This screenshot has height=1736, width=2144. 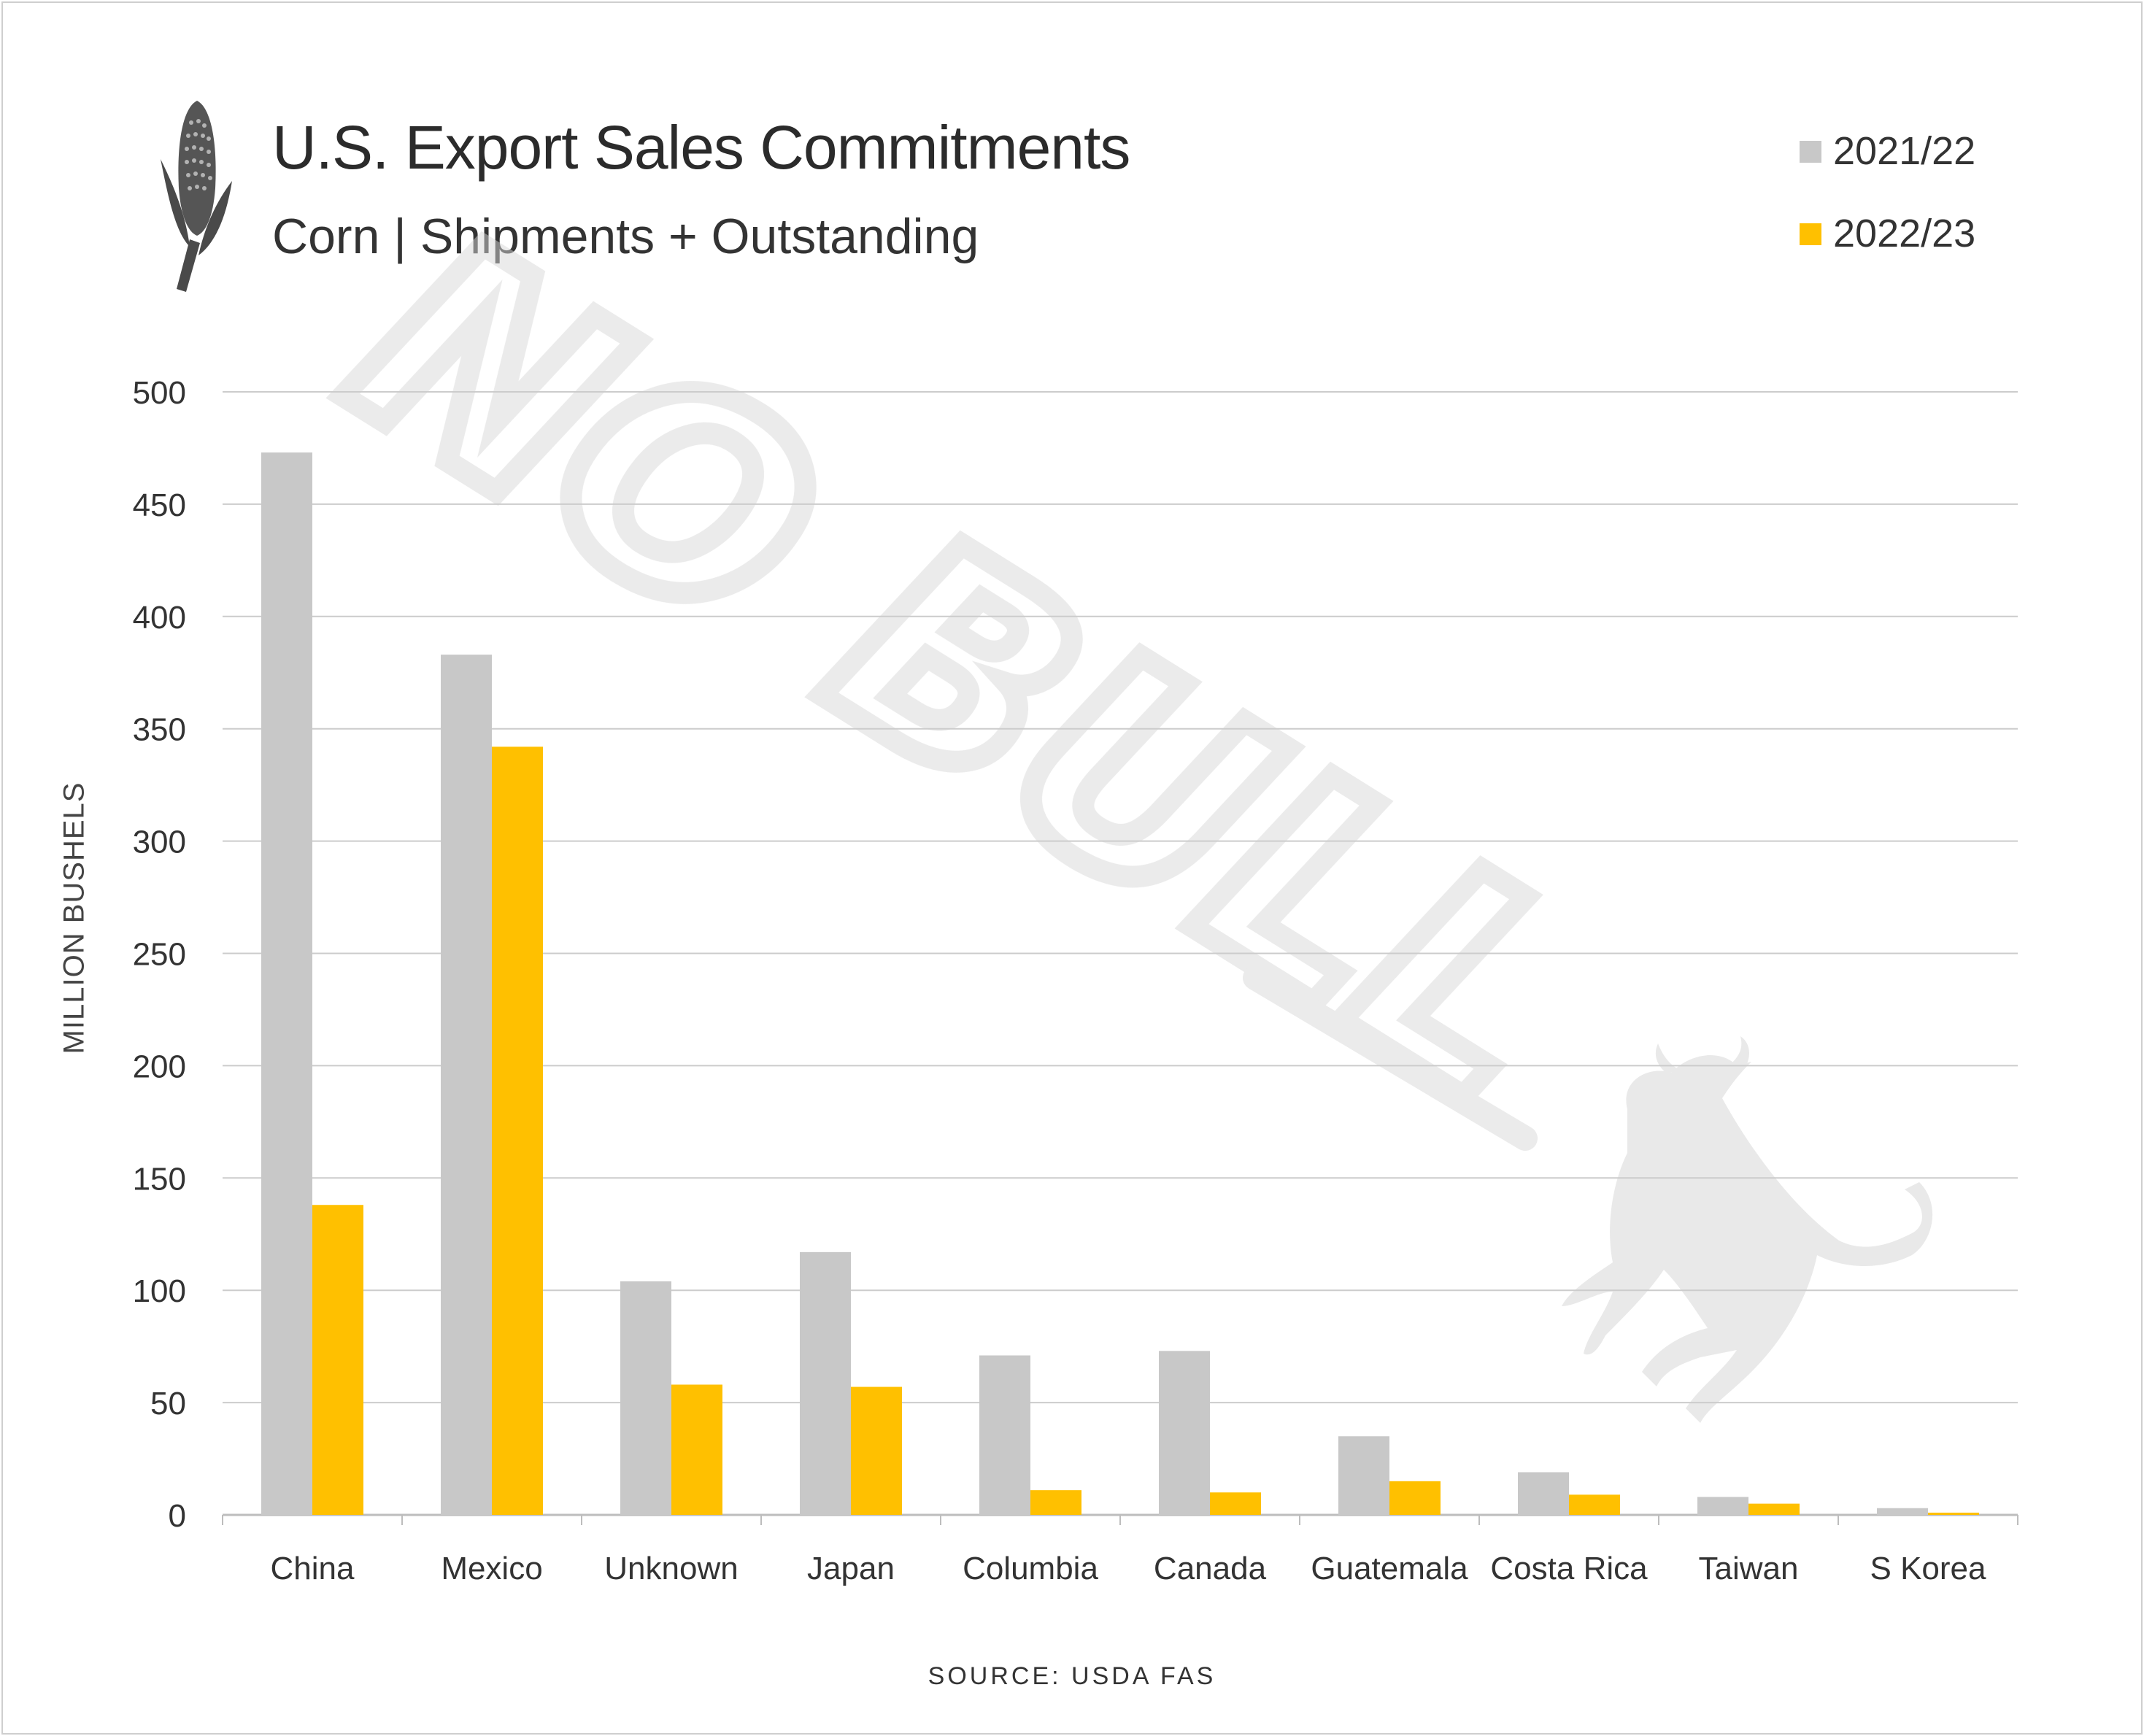 I want to click on x-tick-label: Unknown, so click(x=671, y=1568).